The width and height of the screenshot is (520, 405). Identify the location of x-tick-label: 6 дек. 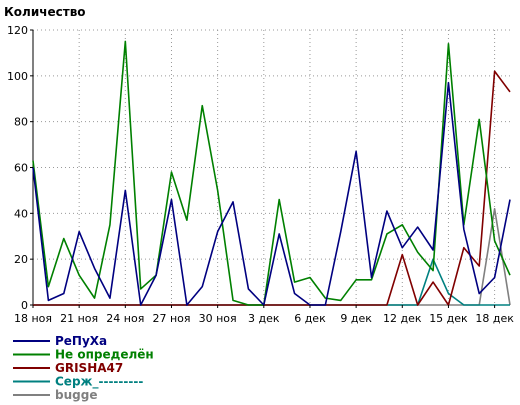
(310, 318).